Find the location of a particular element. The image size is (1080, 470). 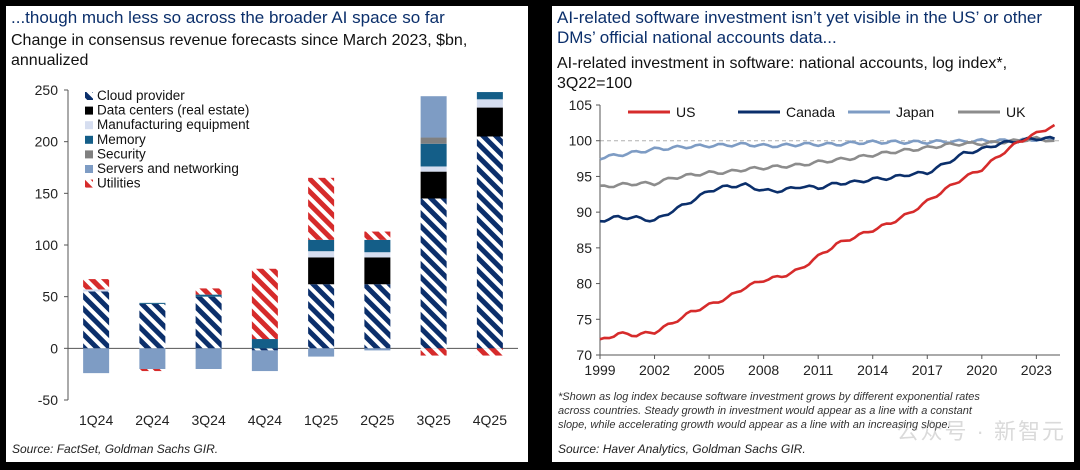

x-tick-label: 1999 is located at coordinates (599, 370).